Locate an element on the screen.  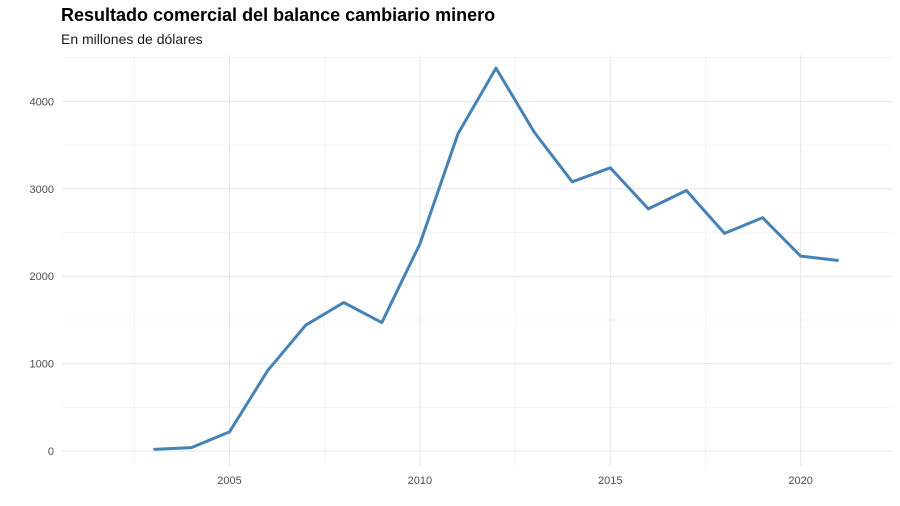
y-tick-label: 3000 is located at coordinates (42, 190).